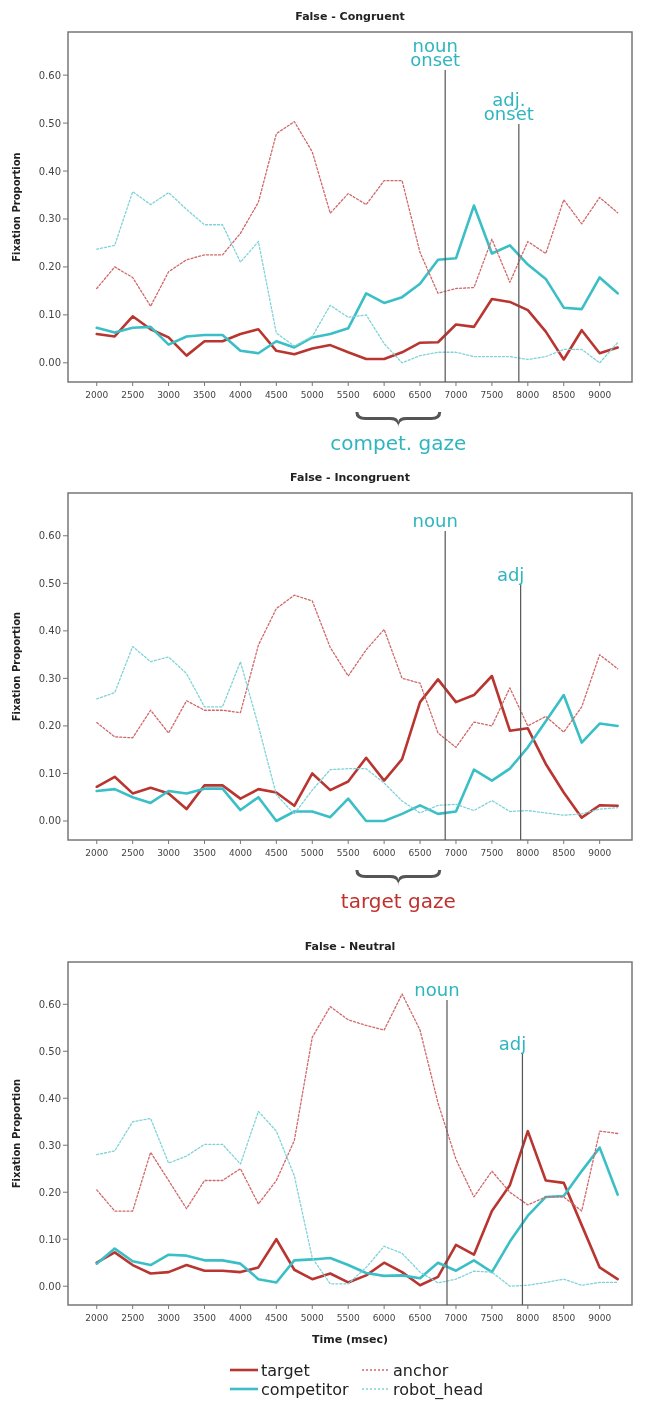  What do you see at coordinates (350, 16) in the screenshot?
I see `chart-title: False - Congruent` at bounding box center [350, 16].